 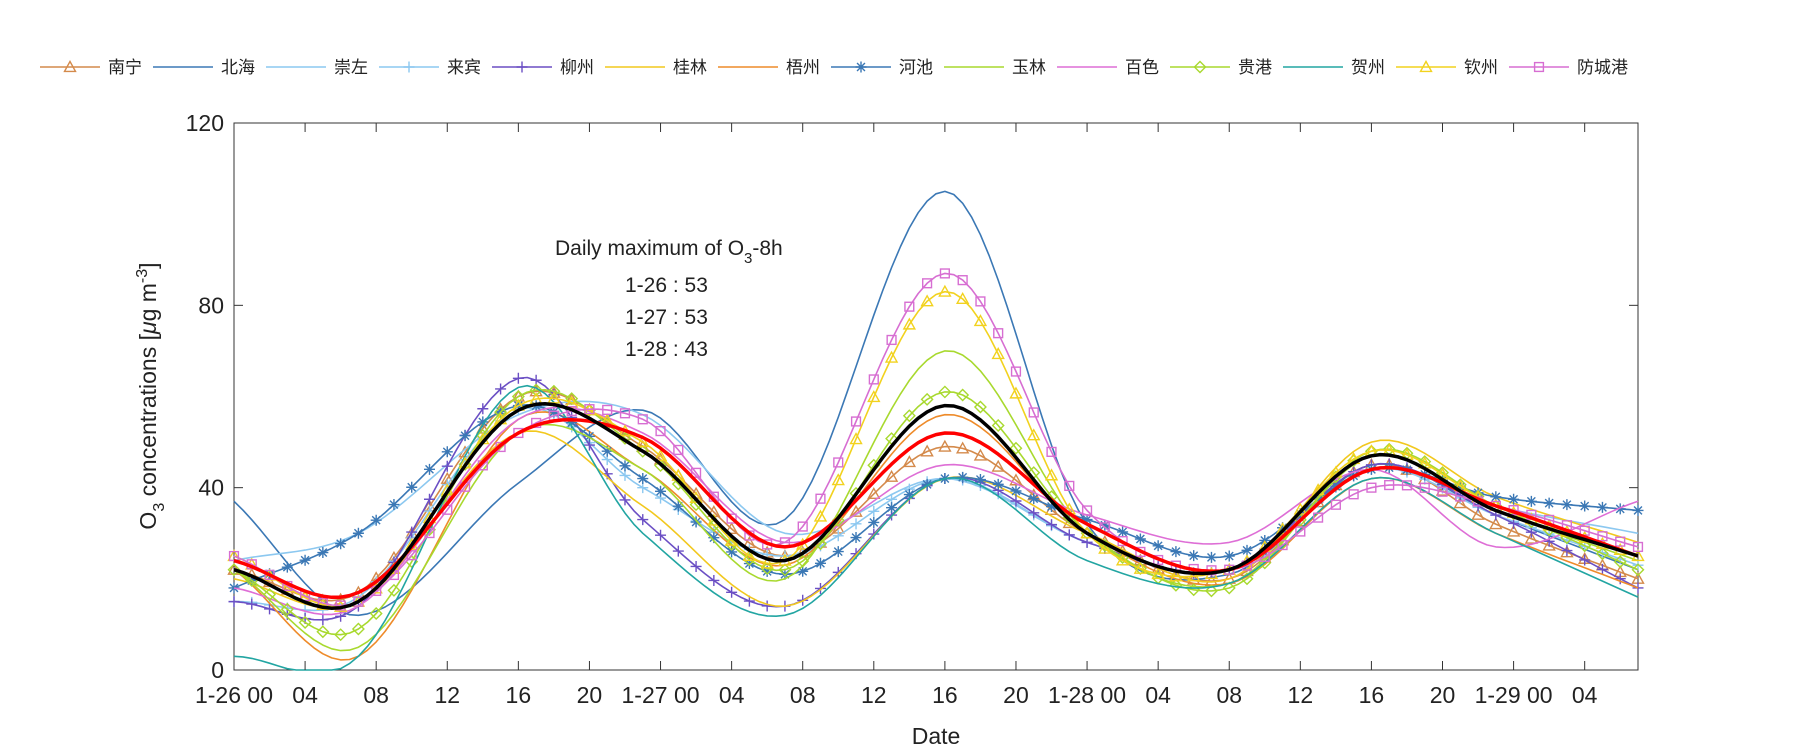 What do you see at coordinates (1368, 67) in the screenshot?
I see `legend-label: 贺州` at bounding box center [1368, 67].